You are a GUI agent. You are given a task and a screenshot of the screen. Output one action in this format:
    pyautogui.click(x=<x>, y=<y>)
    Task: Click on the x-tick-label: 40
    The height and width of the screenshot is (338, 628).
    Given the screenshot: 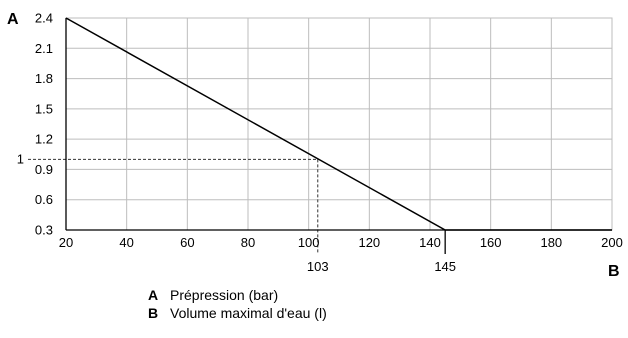 What is the action you would take?
    pyautogui.click(x=126, y=242)
    